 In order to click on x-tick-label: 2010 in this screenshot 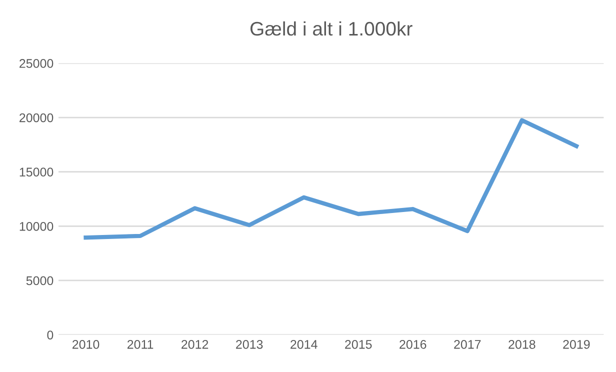, I will do `click(86, 344)`.